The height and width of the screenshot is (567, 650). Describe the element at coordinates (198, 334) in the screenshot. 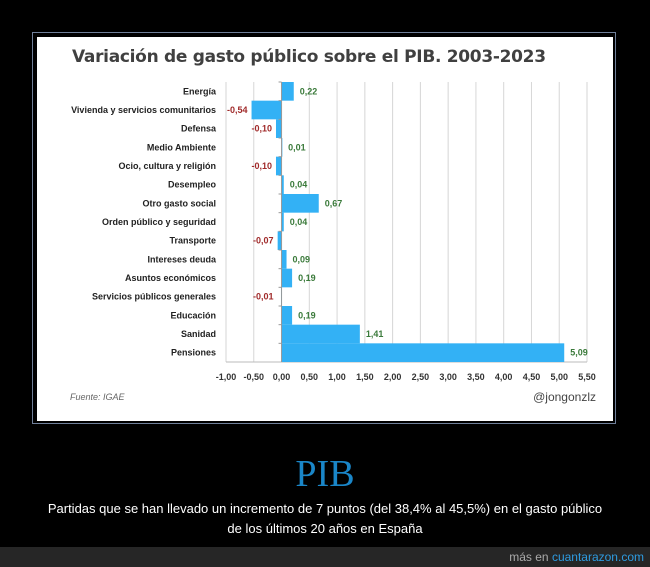

I see `category-label: Sanidad` at that location.